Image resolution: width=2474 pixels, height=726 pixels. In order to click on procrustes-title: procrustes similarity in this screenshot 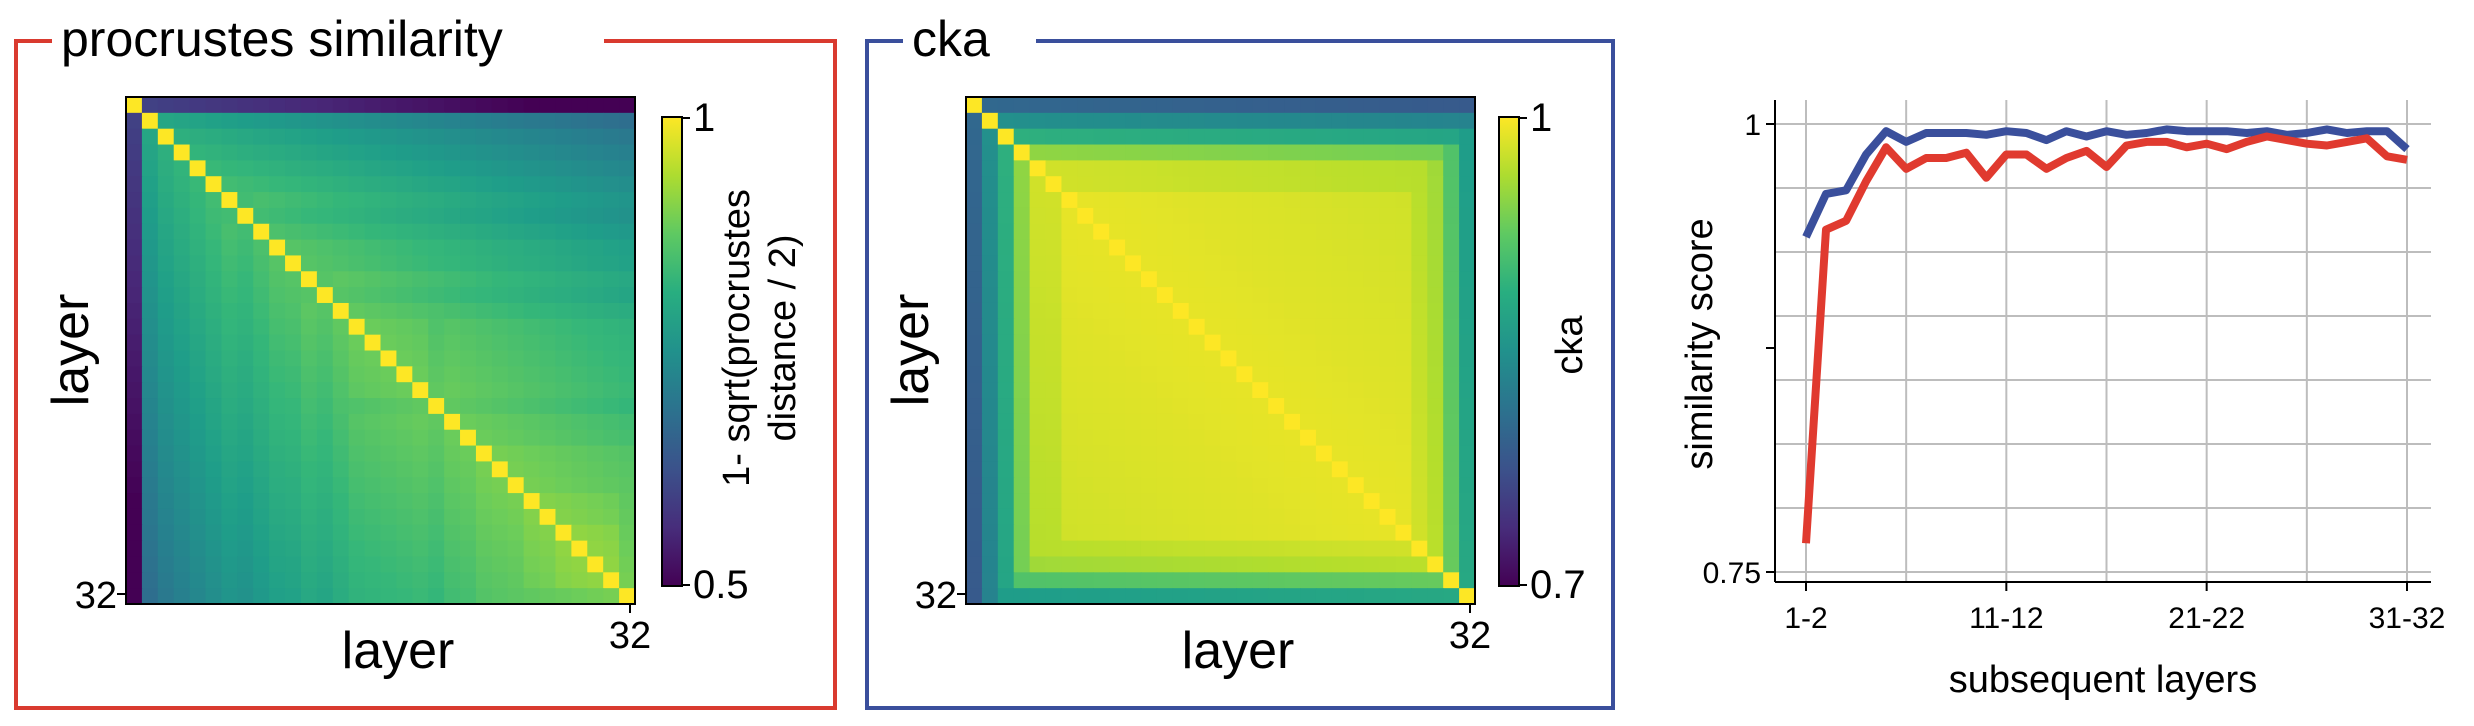, I will do `click(282, 39)`.